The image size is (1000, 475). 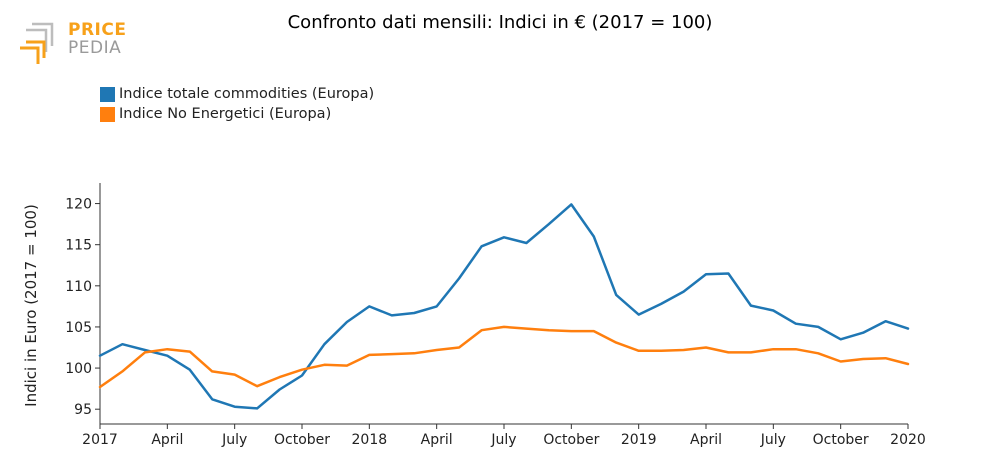 What do you see at coordinates (247, 94) in the screenshot?
I see `legend-label-total: Indice totale commodities (Europa)` at bounding box center [247, 94].